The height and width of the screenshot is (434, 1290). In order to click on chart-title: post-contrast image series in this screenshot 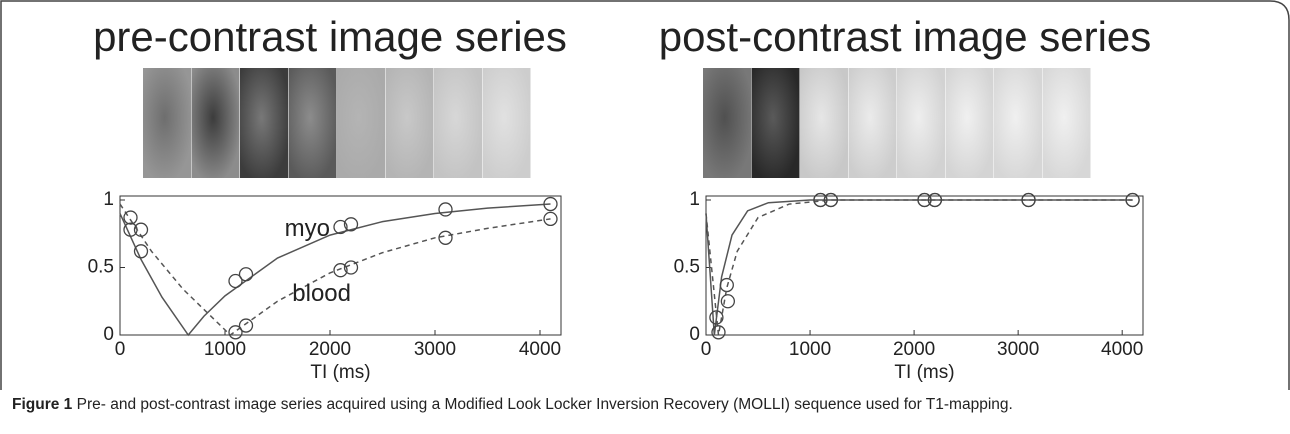, I will do `click(905, 36)`.